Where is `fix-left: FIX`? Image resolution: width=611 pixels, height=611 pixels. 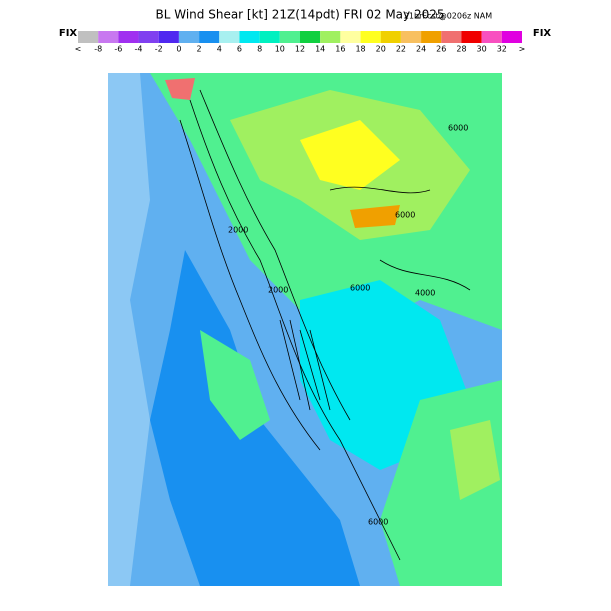
fix-left: FIX is located at coordinates (68, 33).